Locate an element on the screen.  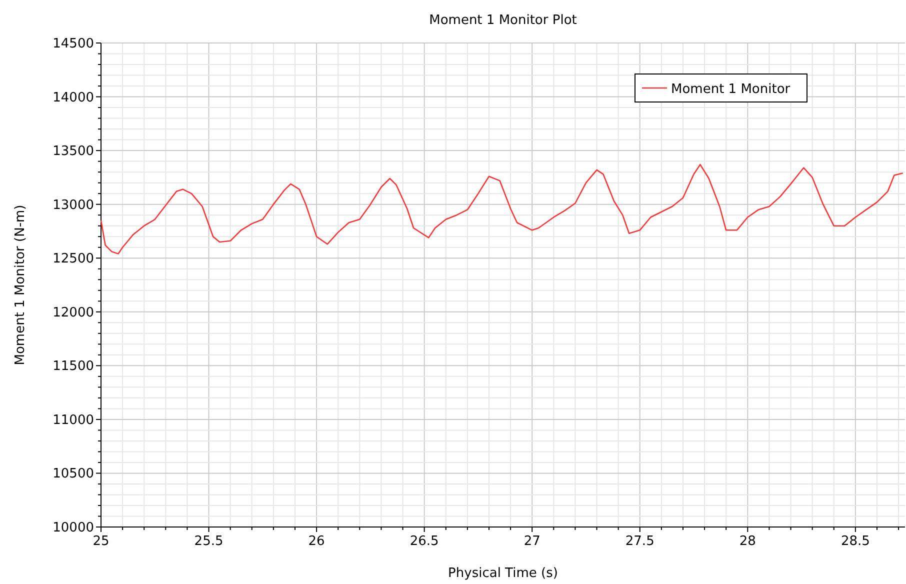
y-tick-label: 10000 is located at coordinates (73, 528).